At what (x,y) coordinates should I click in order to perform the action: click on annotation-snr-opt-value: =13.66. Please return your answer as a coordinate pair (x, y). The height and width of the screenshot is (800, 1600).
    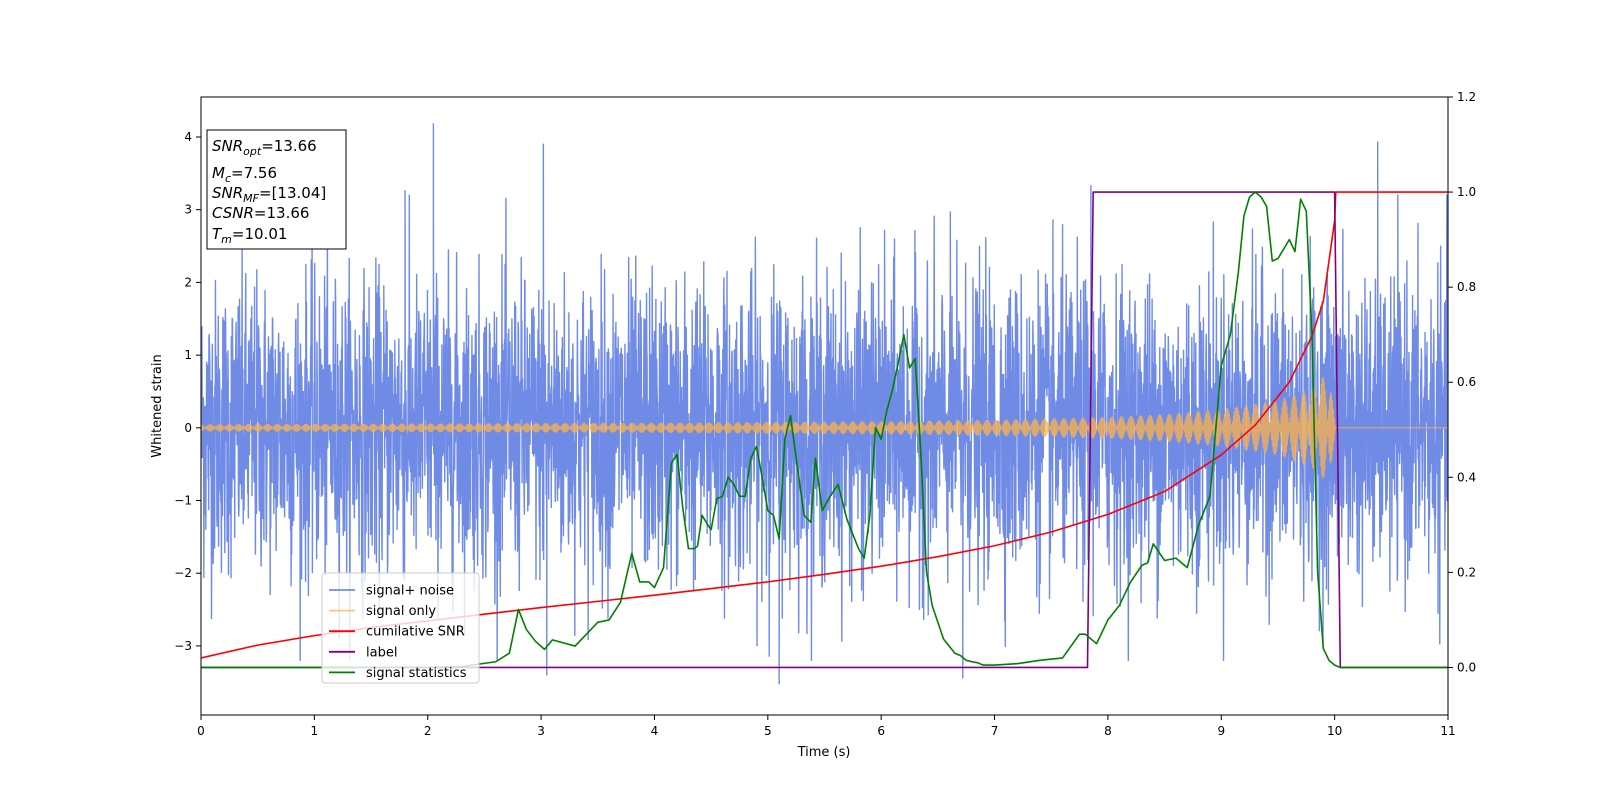
    Looking at the image, I should click on (289, 146).